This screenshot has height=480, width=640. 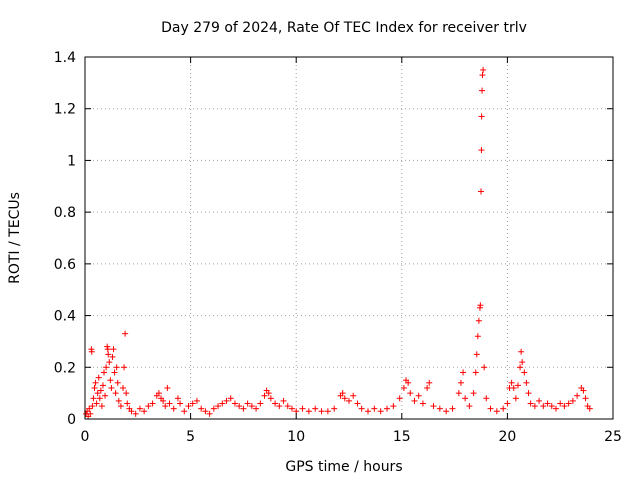 I want to click on y-tick-label: 0.6, so click(x=65, y=265).